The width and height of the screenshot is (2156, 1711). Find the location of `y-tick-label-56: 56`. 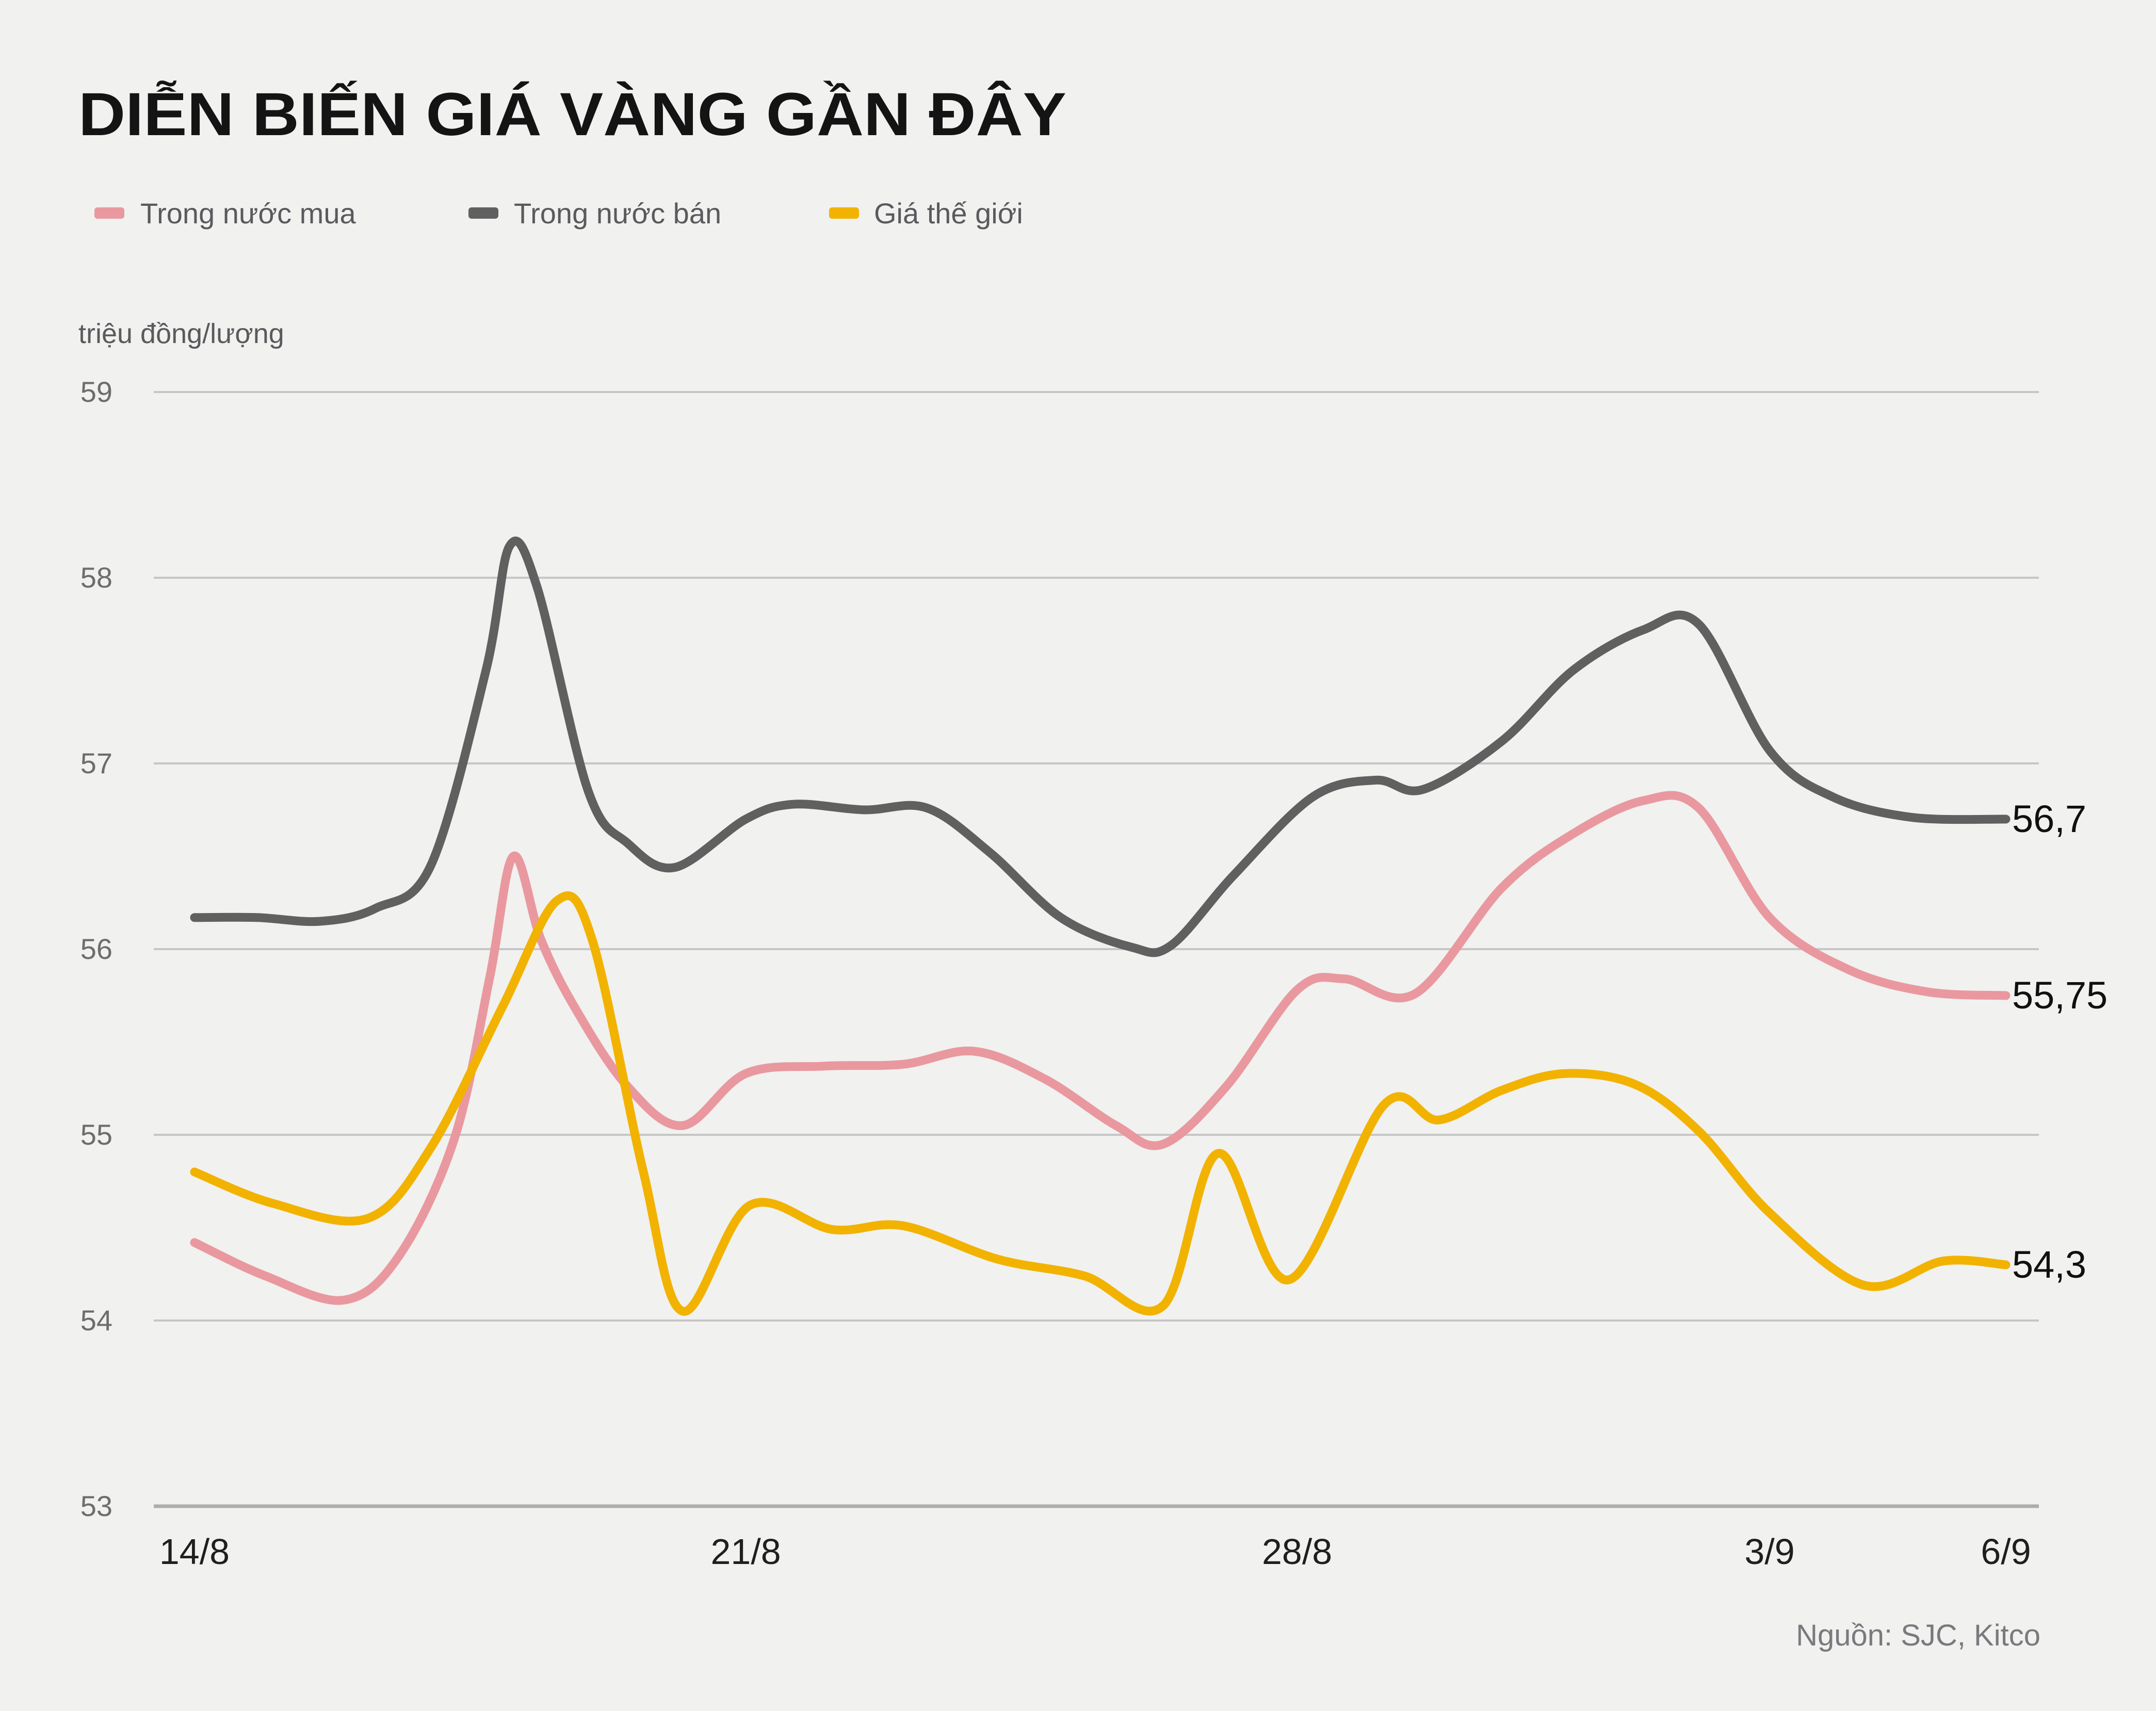

y-tick-label-56: 56 is located at coordinates (96, 949).